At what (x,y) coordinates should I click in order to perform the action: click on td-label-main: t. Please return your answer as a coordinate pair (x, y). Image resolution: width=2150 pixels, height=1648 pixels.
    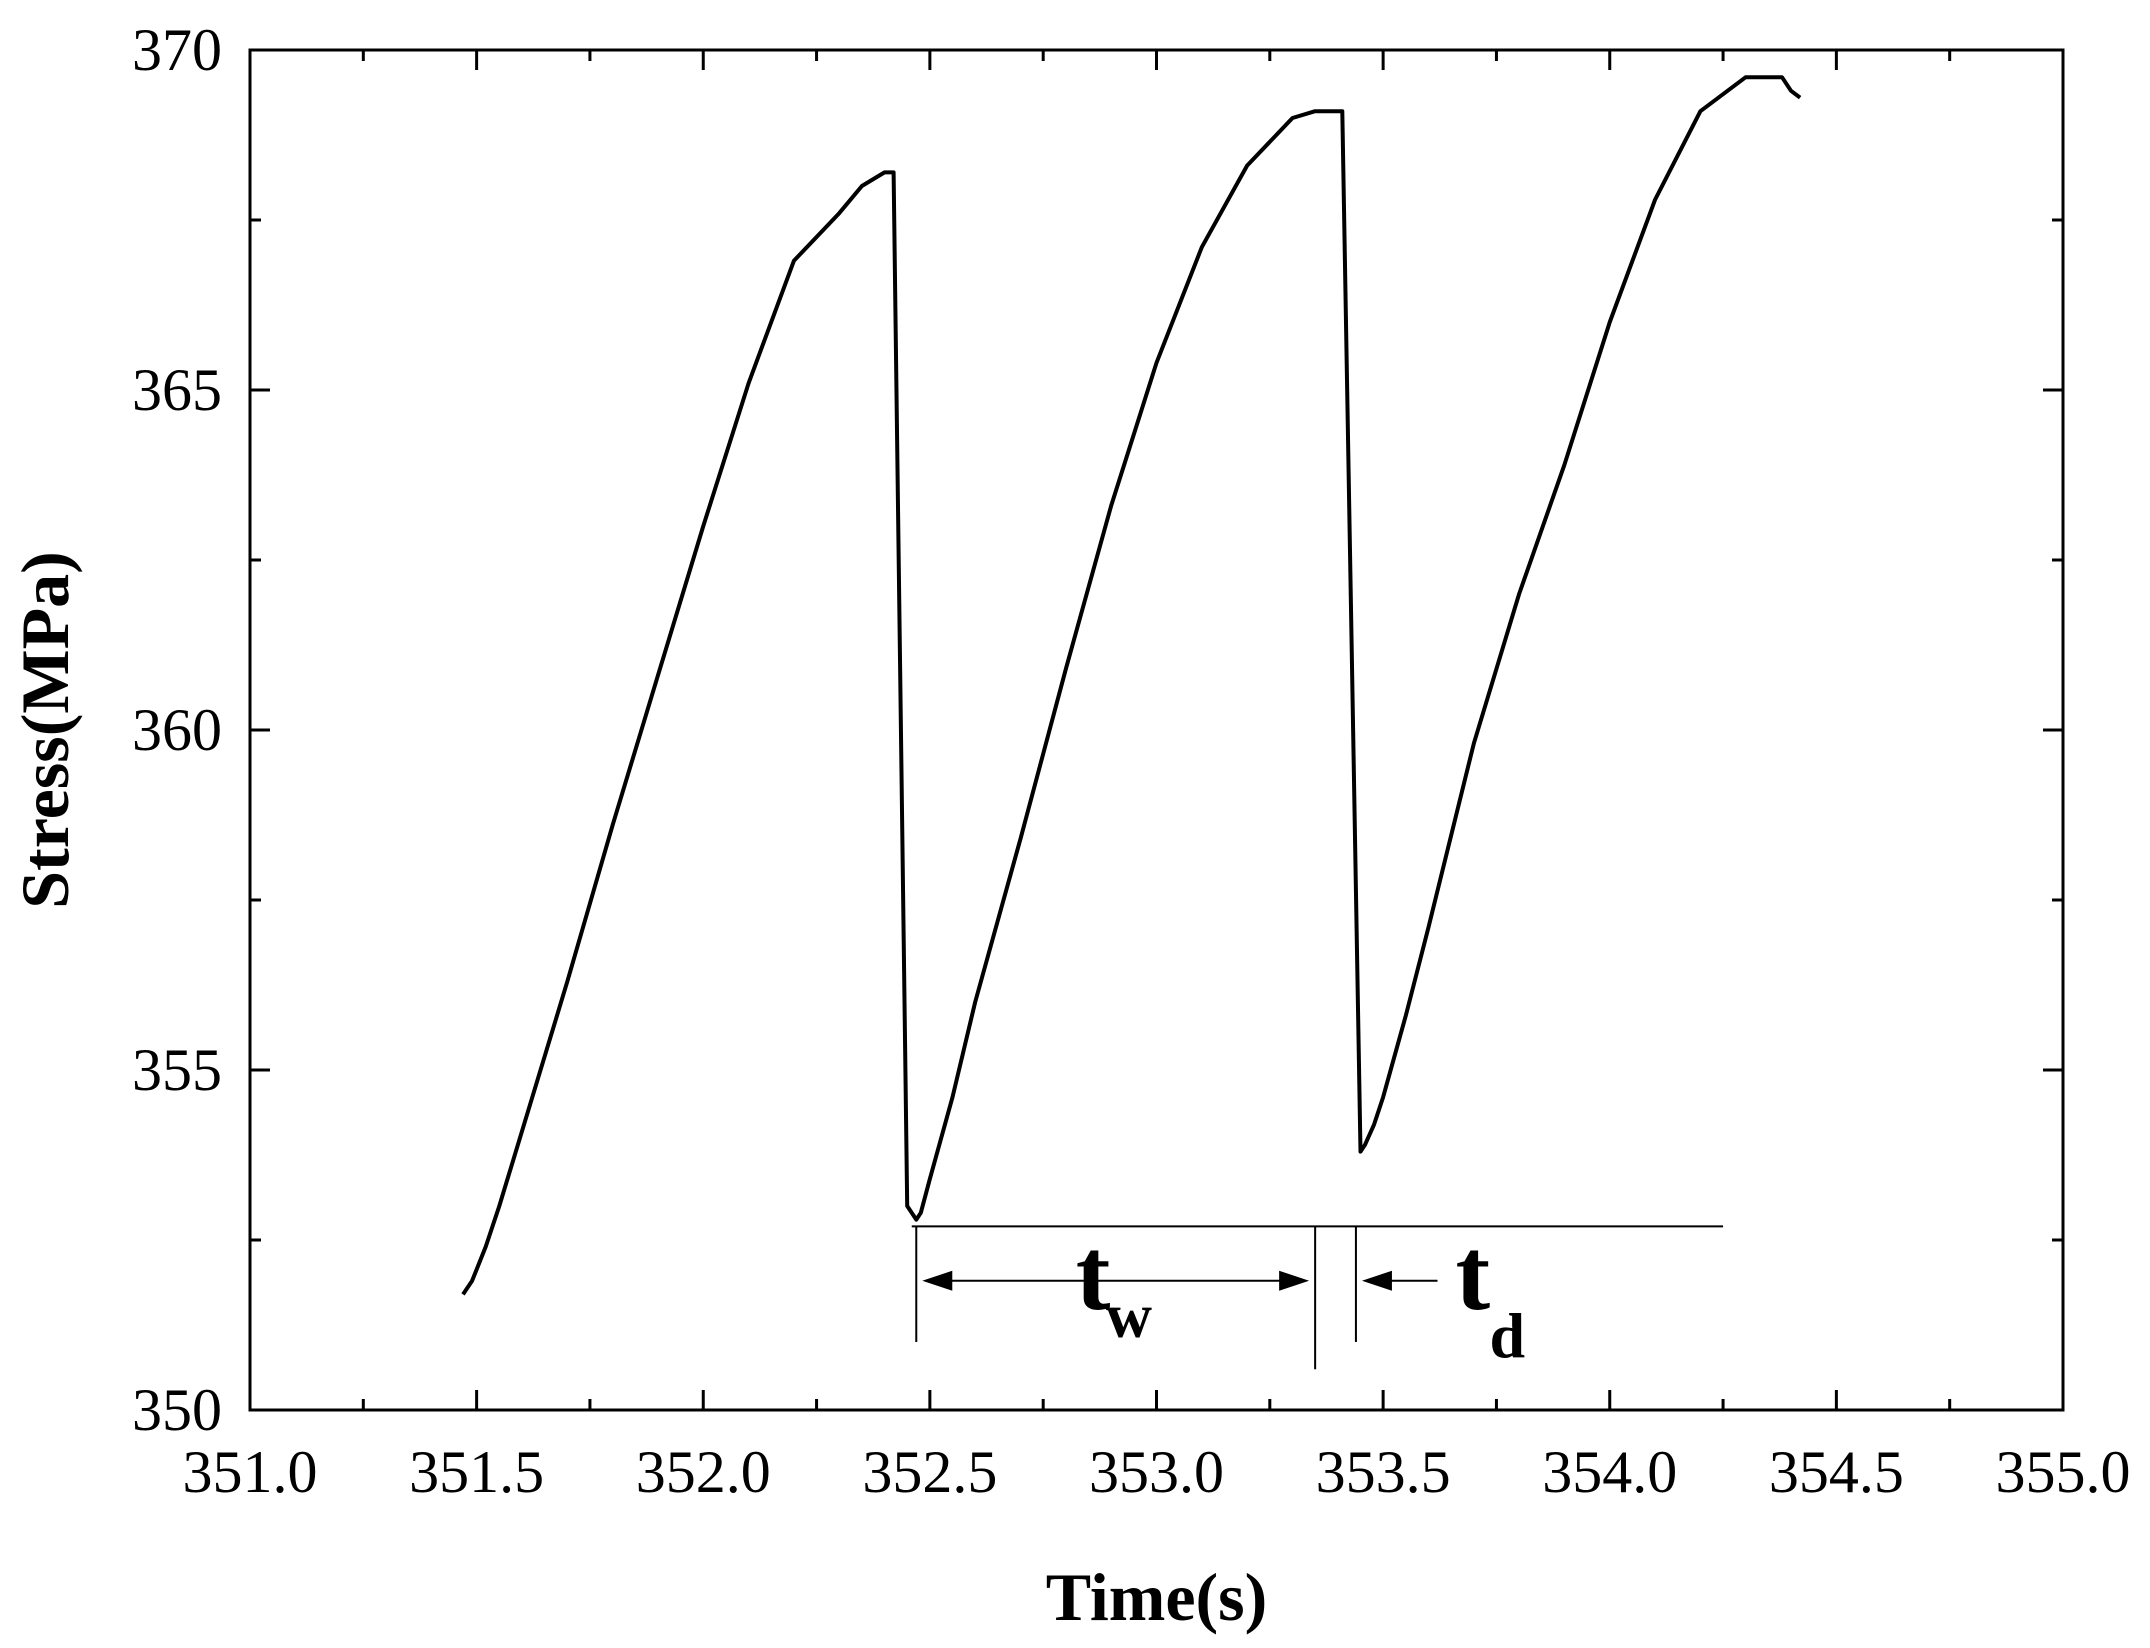
    Looking at the image, I should click on (1473, 1274).